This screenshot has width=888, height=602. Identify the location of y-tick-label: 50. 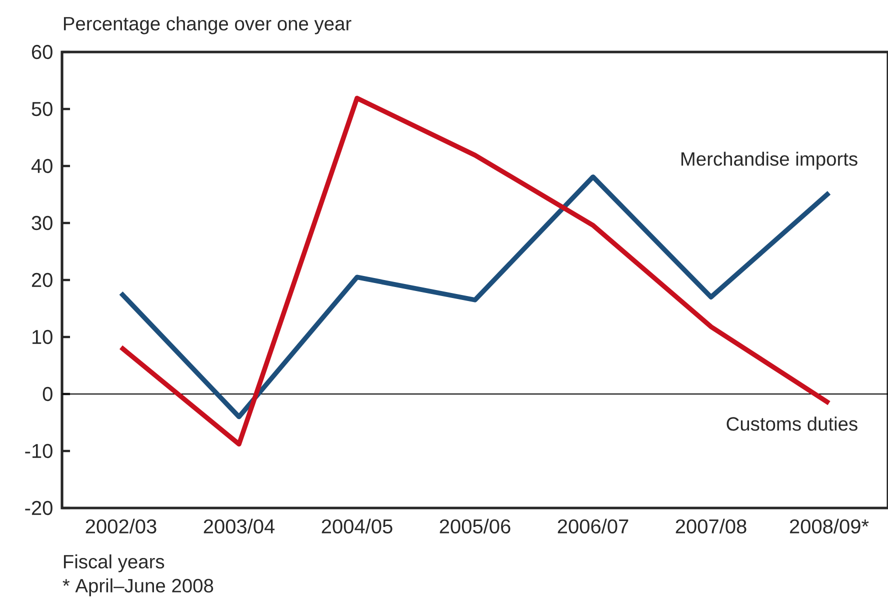
(42, 109).